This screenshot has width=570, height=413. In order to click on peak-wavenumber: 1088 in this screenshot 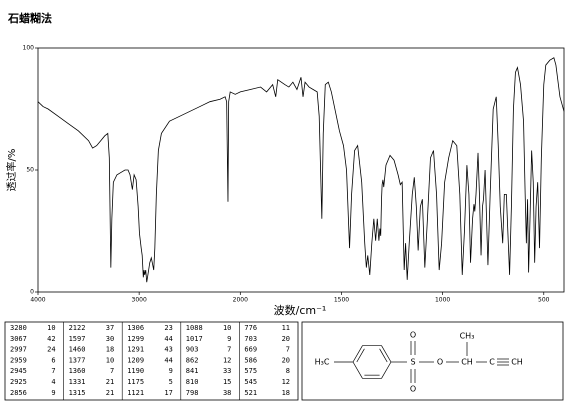, I will do `click(194, 328)`.